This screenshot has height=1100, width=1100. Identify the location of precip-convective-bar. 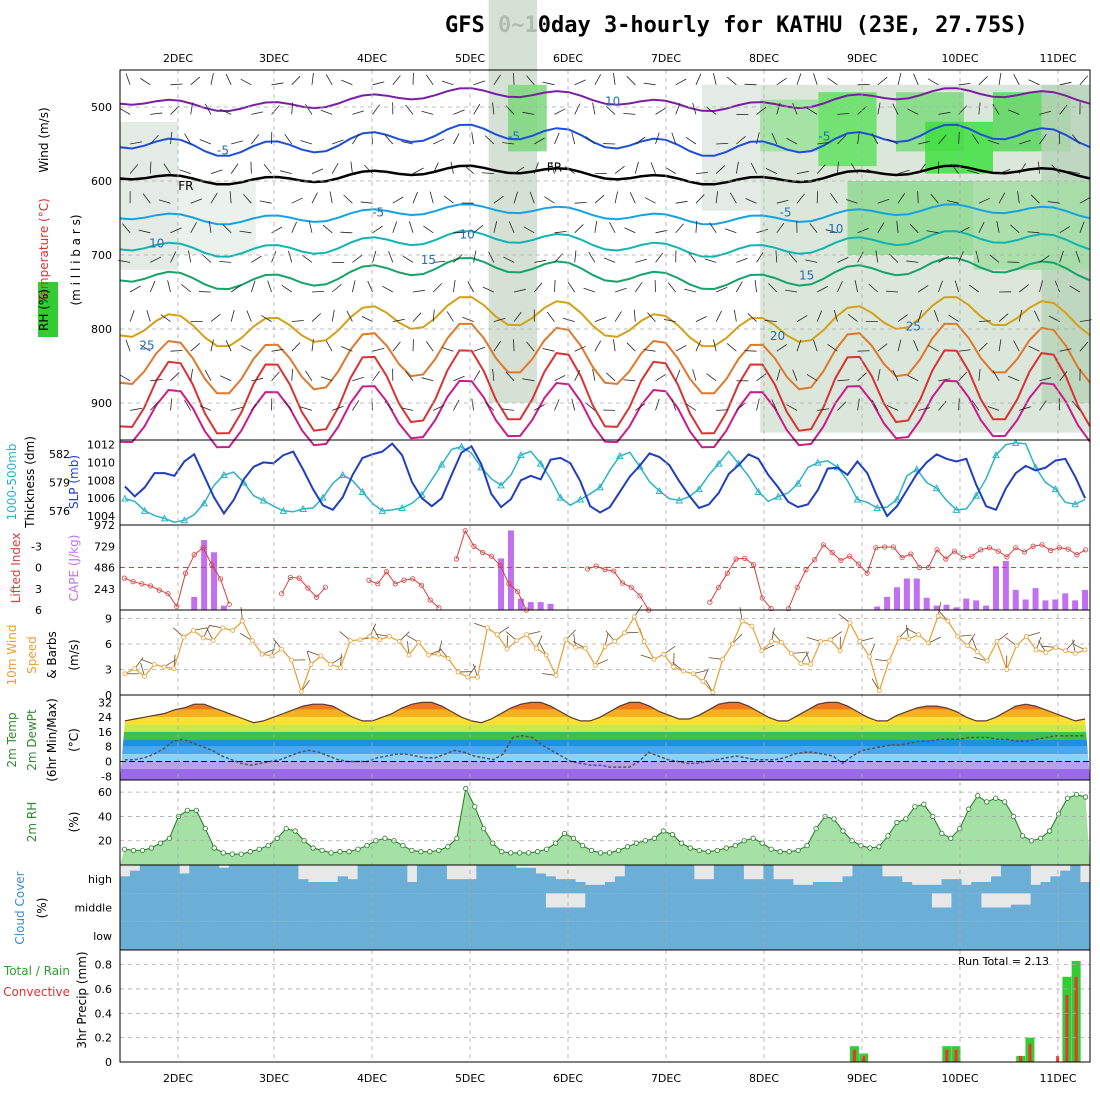
(956, 1055).